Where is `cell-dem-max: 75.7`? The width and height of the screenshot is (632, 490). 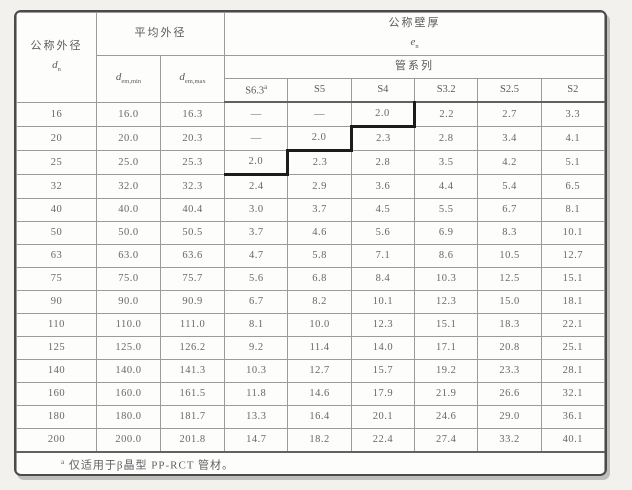
cell-dem-max: 75.7 is located at coordinates (193, 279).